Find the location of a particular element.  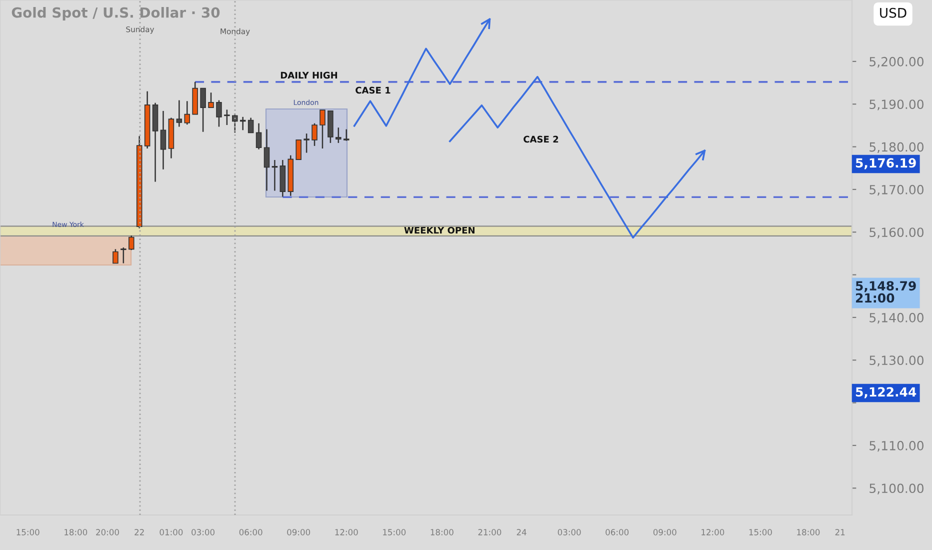

x-tick-label: 22 is located at coordinates (139, 532).